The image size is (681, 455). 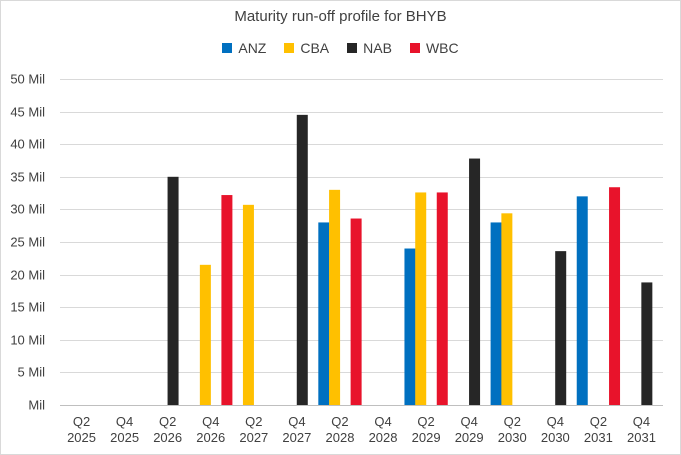 I want to click on legend-swatch-wbc, so click(x=414, y=48).